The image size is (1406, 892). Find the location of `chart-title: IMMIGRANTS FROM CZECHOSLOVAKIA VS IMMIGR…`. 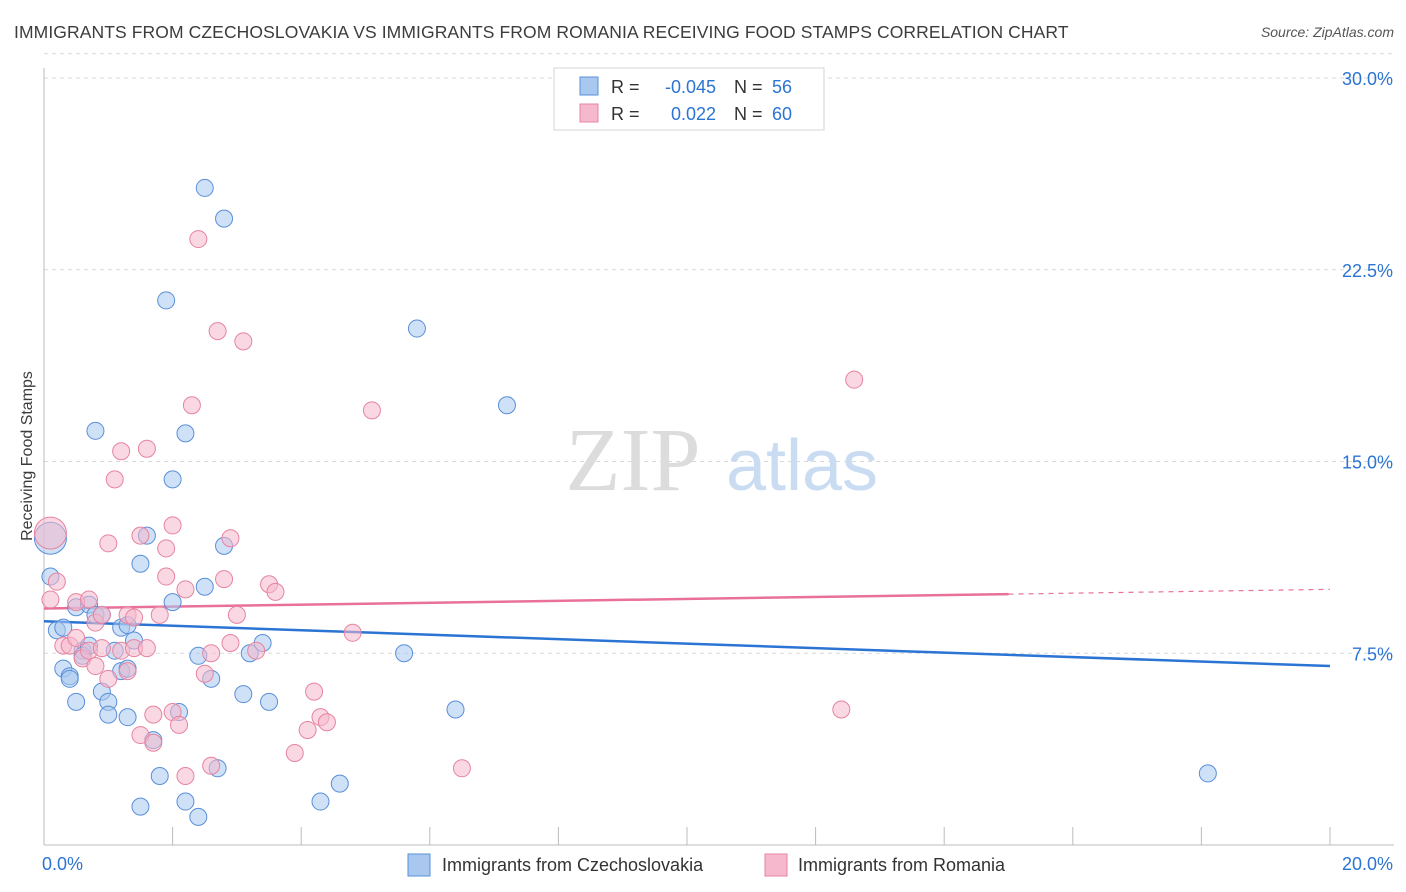

chart-title: IMMIGRANTS FROM CZECHOSLOVAKIA VS IMMIGR… is located at coordinates (541, 32).